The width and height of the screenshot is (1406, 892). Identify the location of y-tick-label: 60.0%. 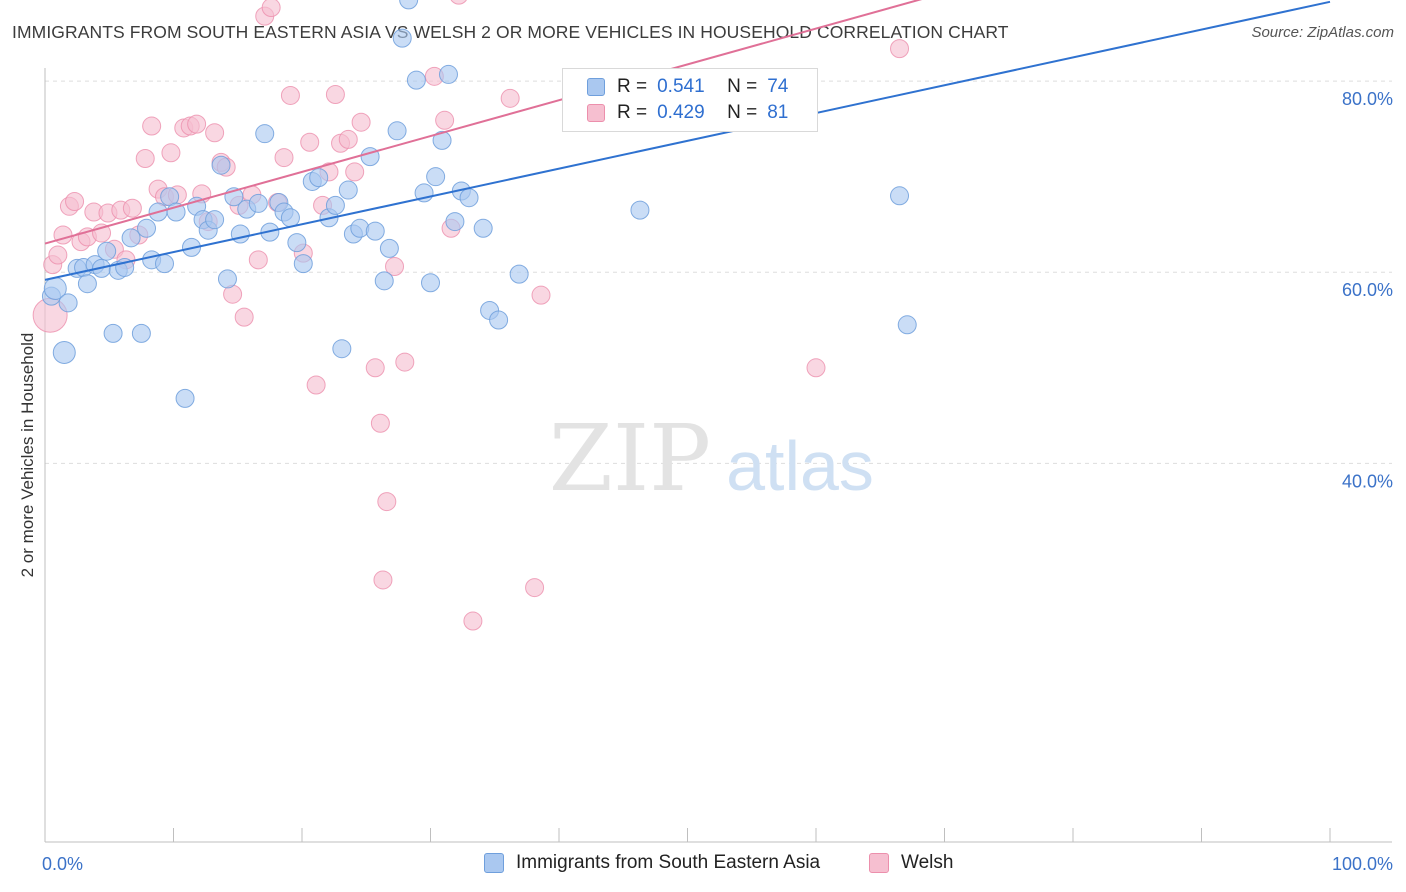
(1367, 290).